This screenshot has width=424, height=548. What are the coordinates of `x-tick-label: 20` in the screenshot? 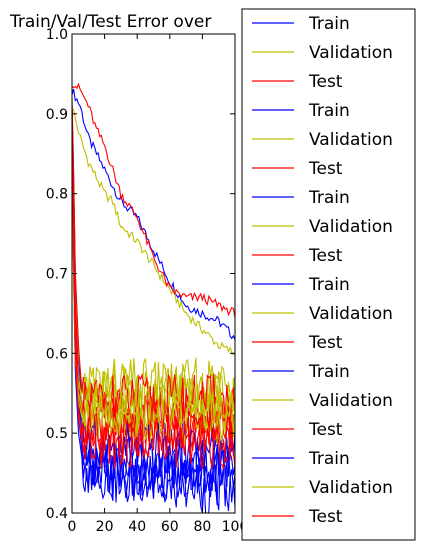 It's located at (105, 527).